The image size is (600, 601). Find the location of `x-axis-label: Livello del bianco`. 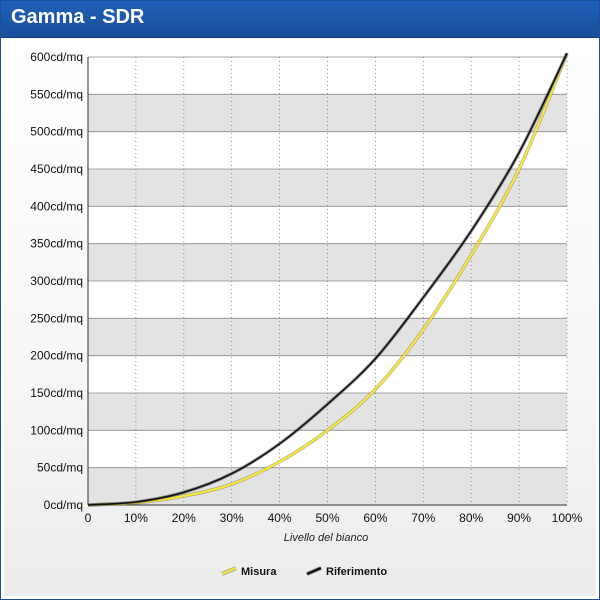

x-axis-label: Livello del bianco is located at coordinates (326, 538).